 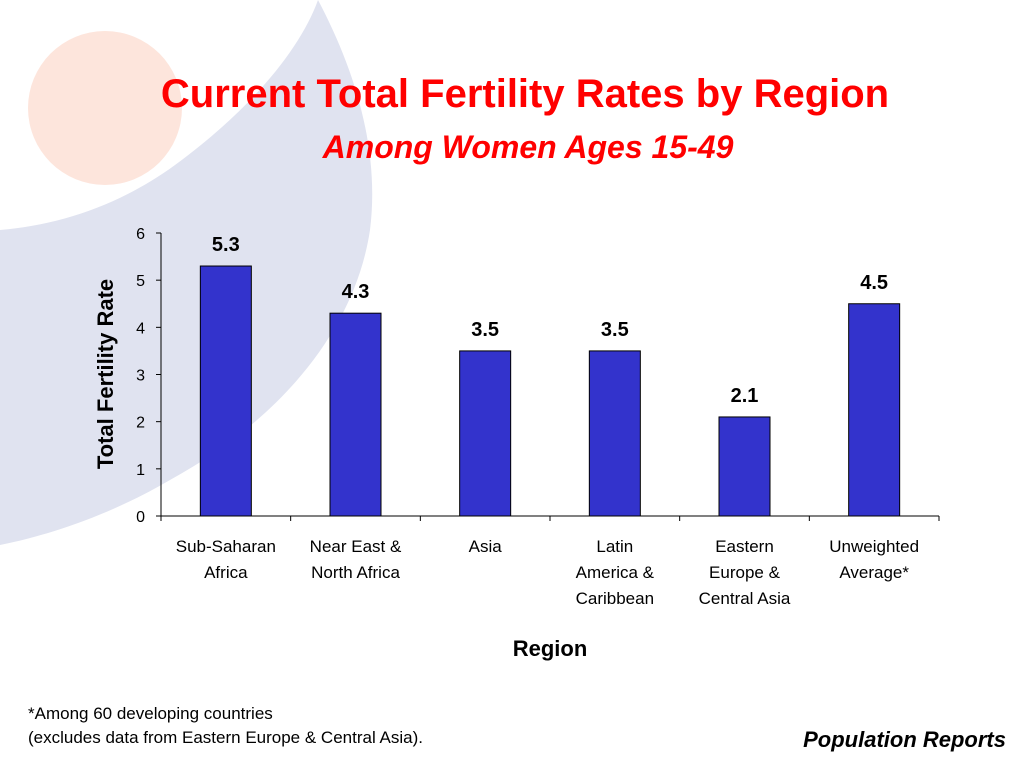 What do you see at coordinates (874, 283) in the screenshot?
I see `data-label: 4.5` at bounding box center [874, 283].